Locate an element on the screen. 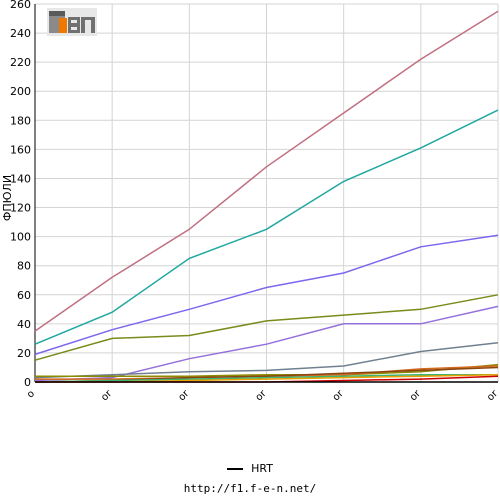 This screenshot has width=500, height=500. y-tick-label: 60 is located at coordinates (24, 295).